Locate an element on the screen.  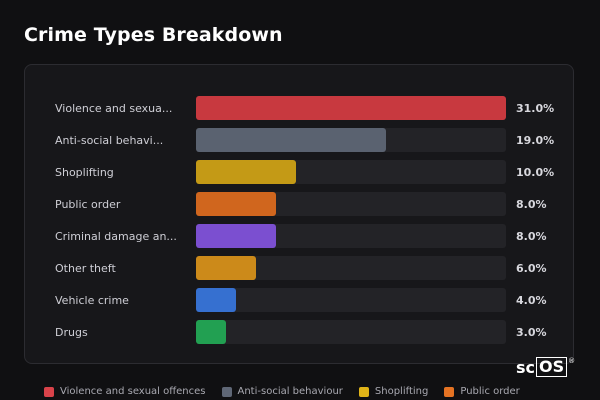
legend-item: Violence and sexual offences is located at coordinates (125, 391).